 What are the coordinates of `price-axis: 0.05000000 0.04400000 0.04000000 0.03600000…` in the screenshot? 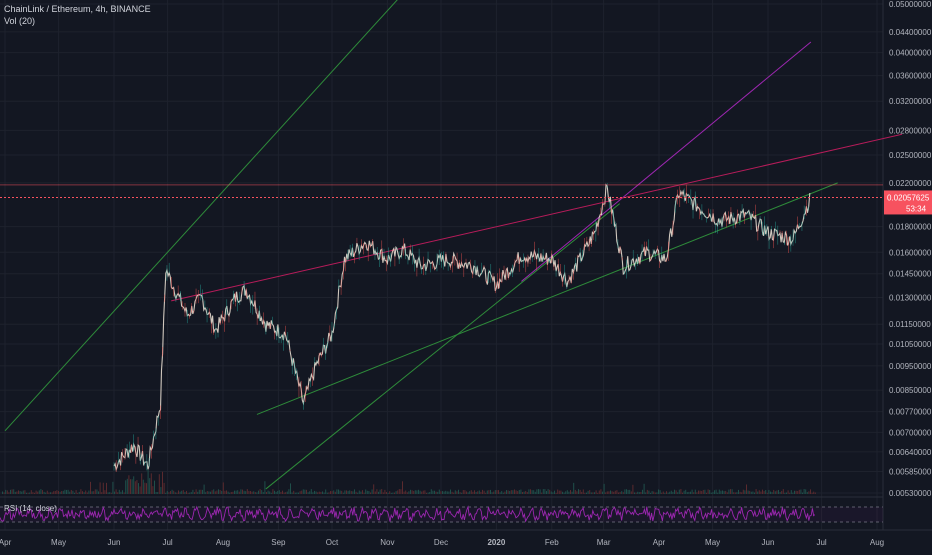 It's located at (908, 249).